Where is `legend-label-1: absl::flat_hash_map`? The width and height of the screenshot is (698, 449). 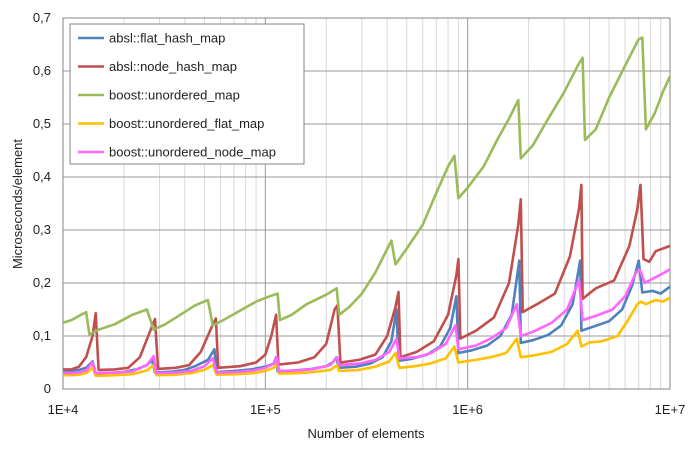 legend-label-1: absl::flat_hash_map is located at coordinates (167, 38).